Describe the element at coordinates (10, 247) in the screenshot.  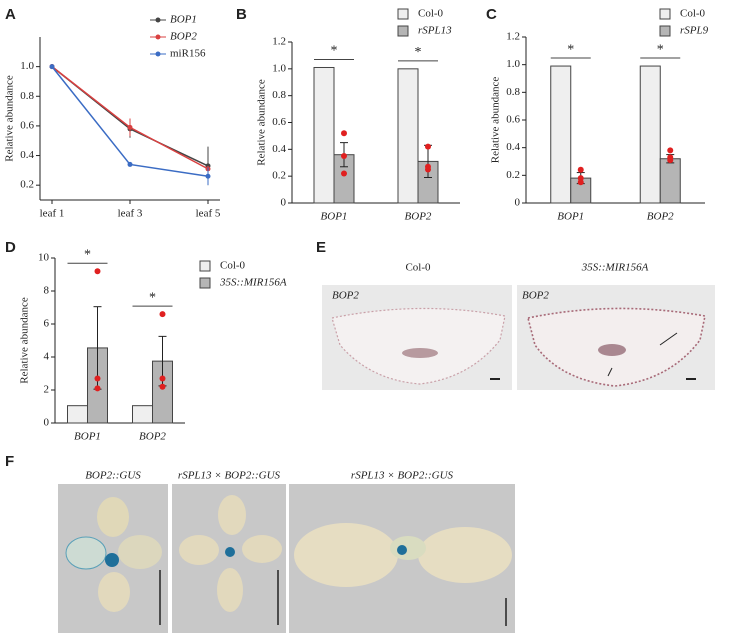
I see `panel-label: D` at that location.